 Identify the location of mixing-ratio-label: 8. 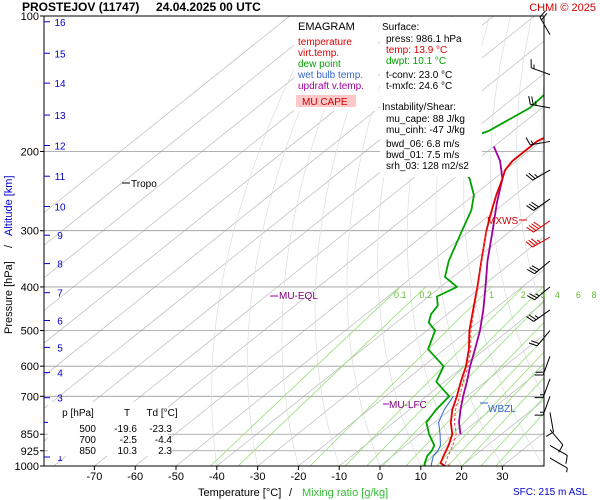
(593, 295).